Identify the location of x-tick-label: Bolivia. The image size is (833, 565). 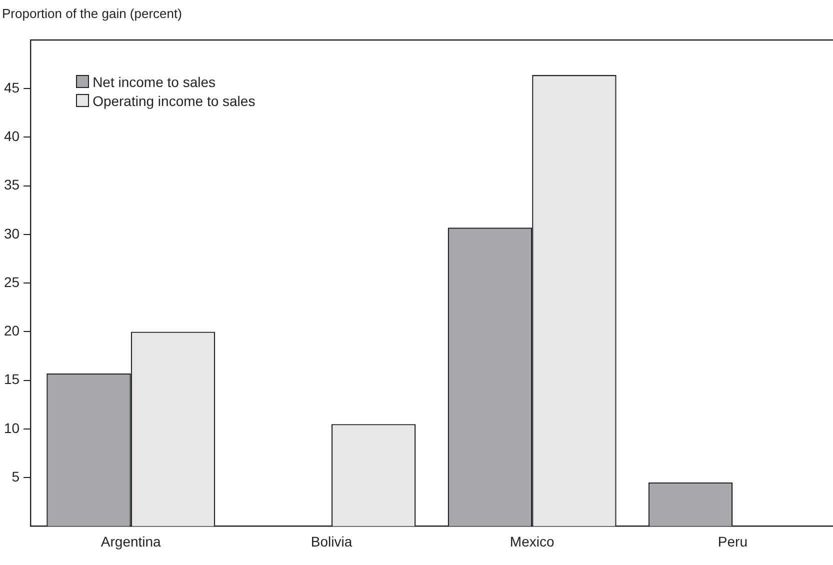
(331, 541).